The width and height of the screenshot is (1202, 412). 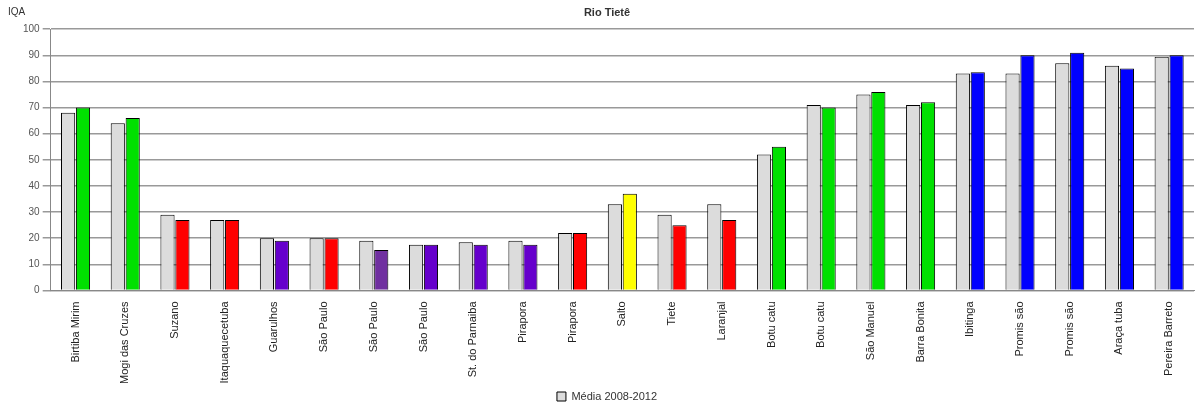 What do you see at coordinates (720, 321) in the screenshot?
I see `x-tick-label: Laranjal` at bounding box center [720, 321].